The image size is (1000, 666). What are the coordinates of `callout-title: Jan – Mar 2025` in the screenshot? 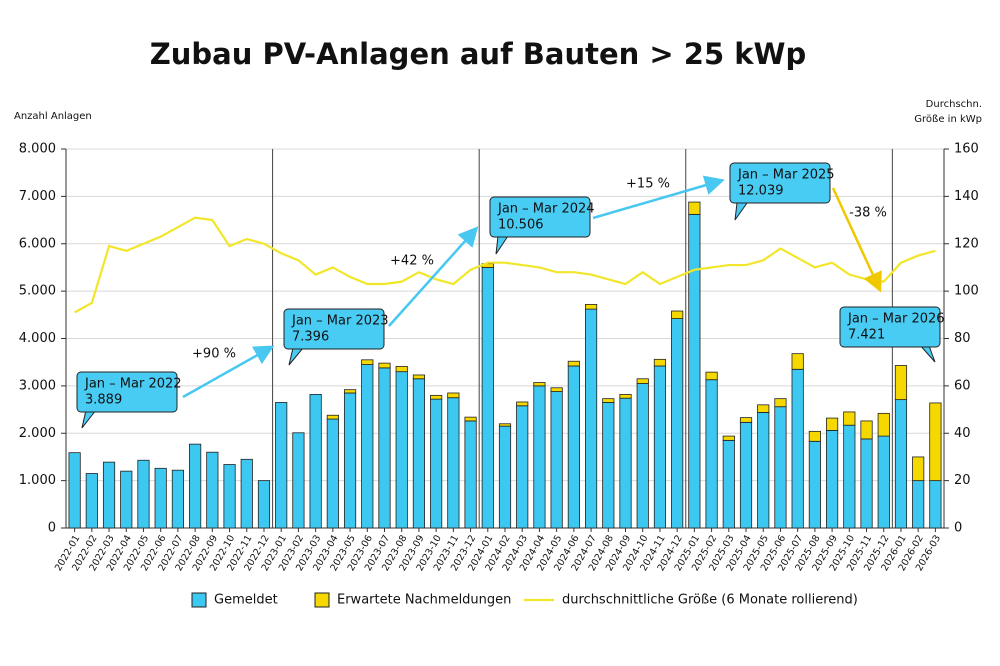 It's located at (786, 175).